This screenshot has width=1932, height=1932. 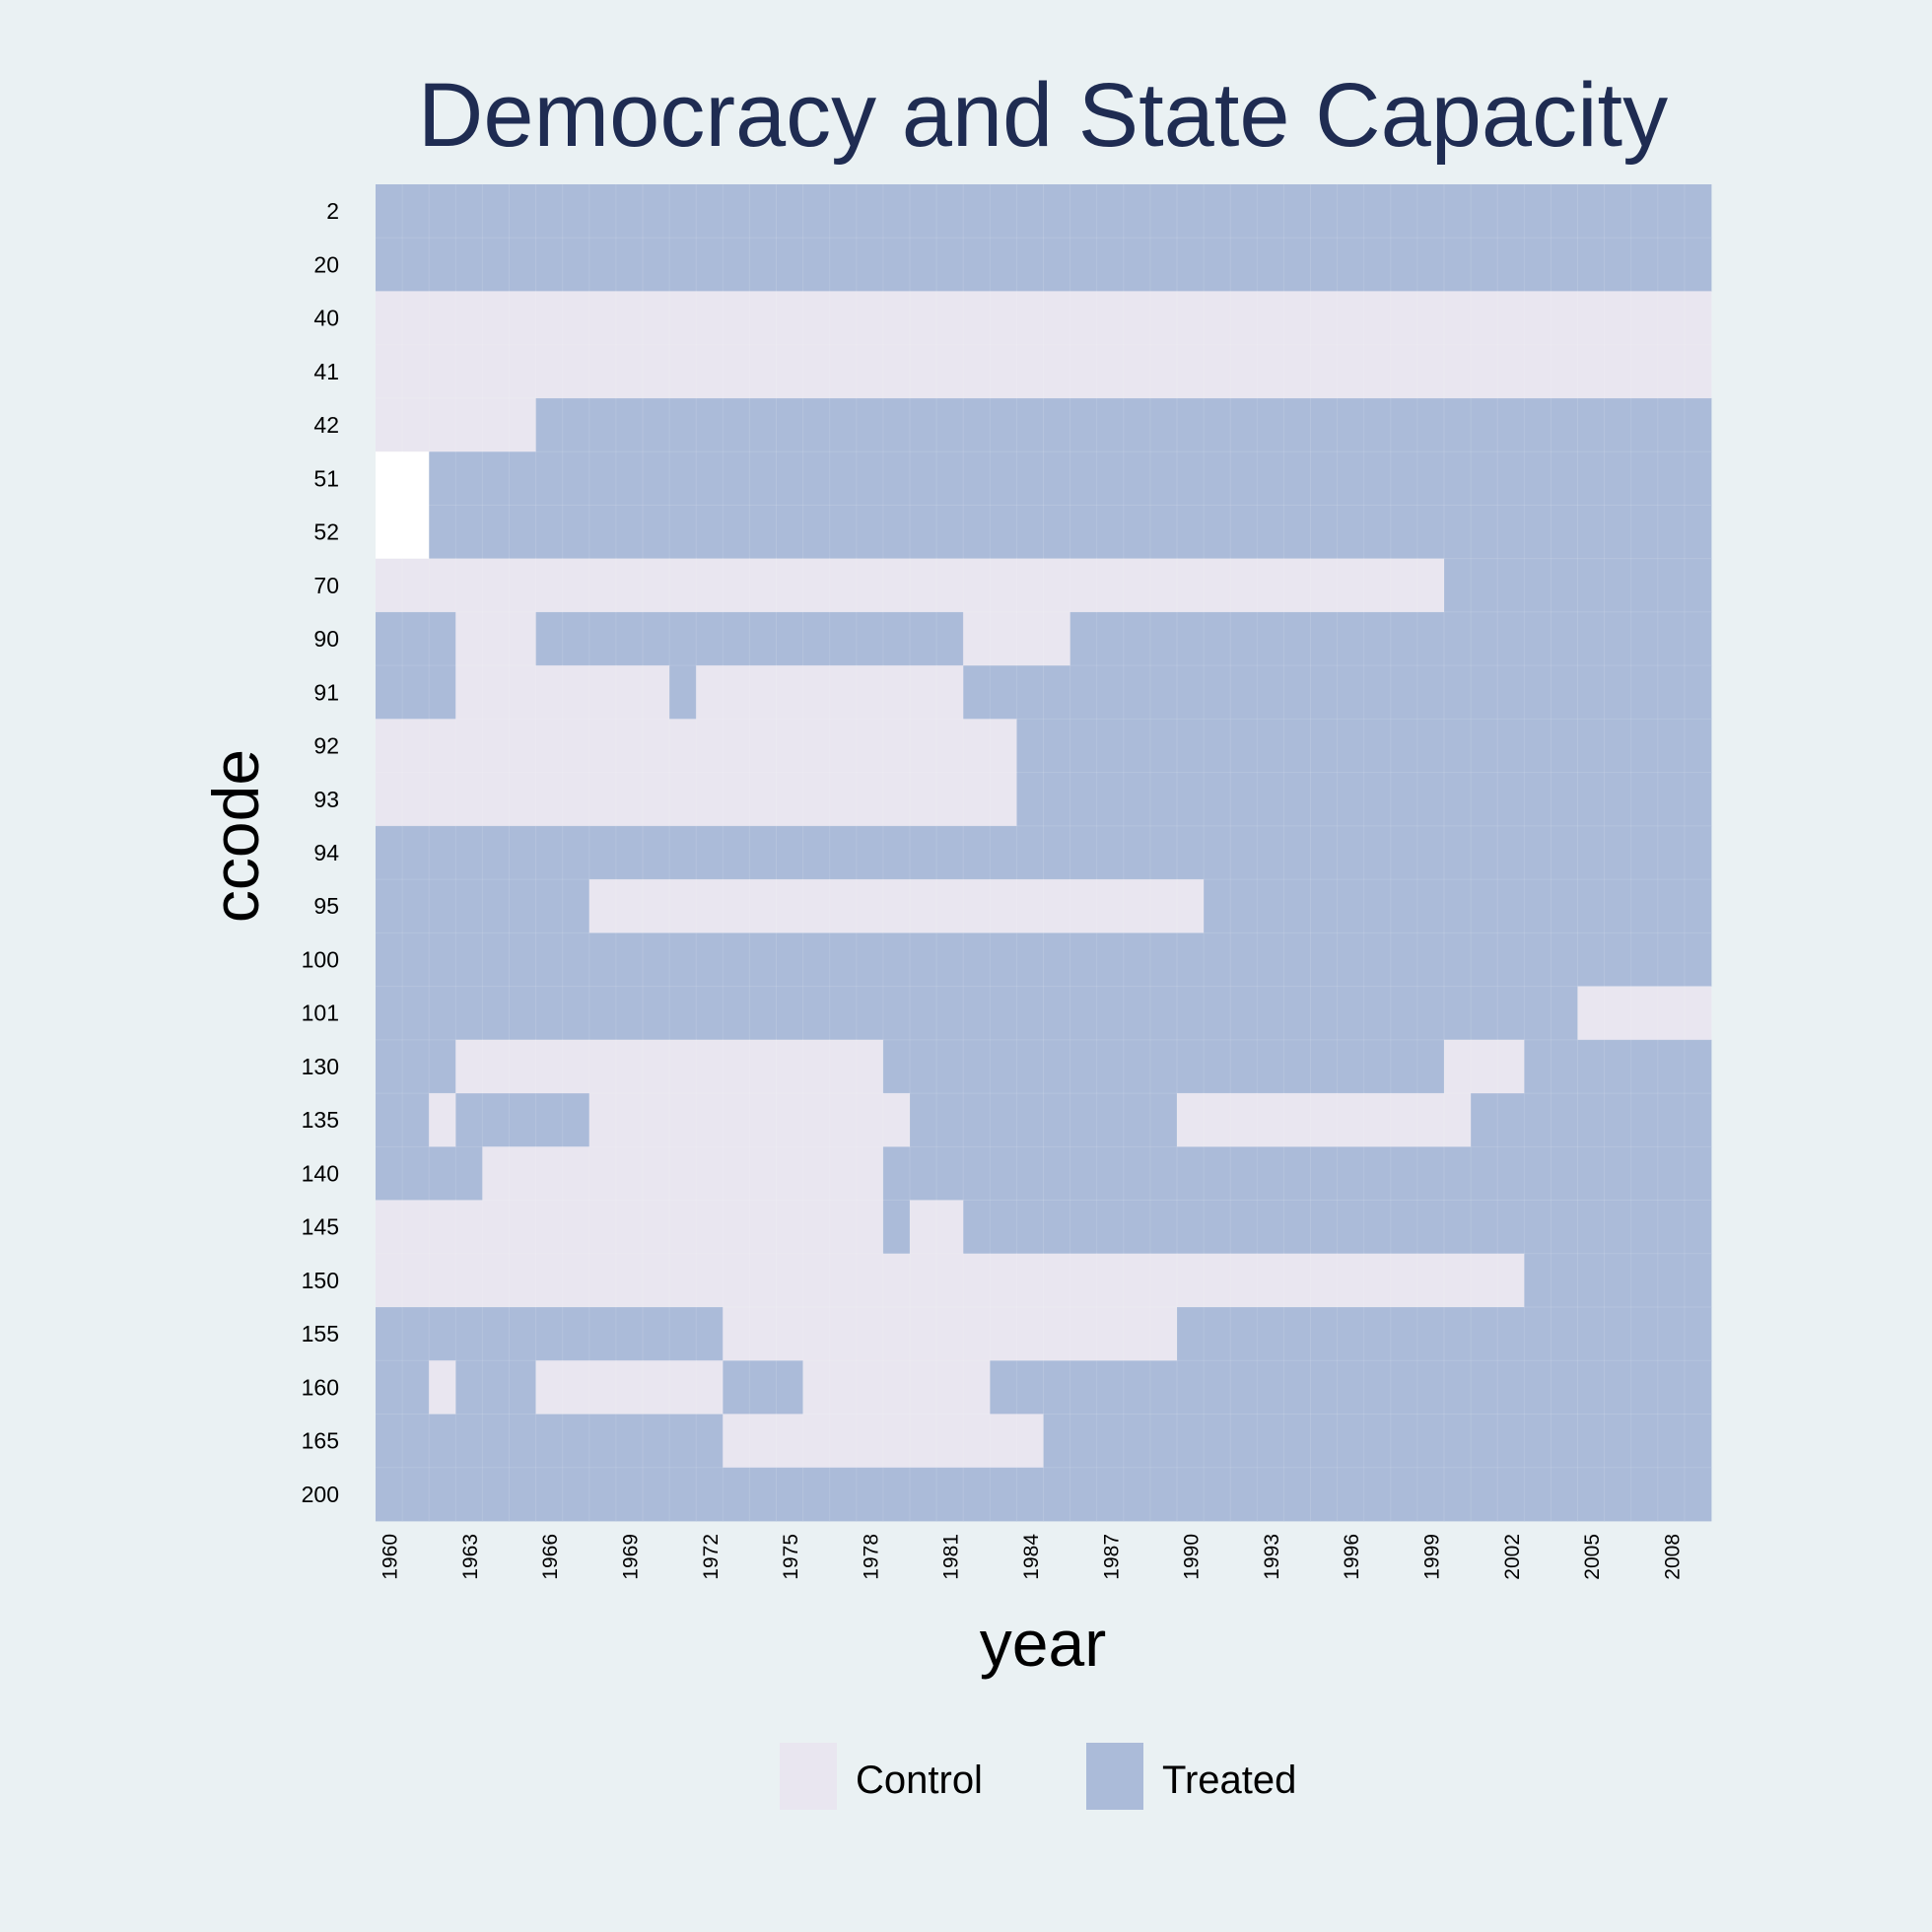 What do you see at coordinates (870, 1174) in the screenshot?
I see `cell-140-1978-control` at bounding box center [870, 1174].